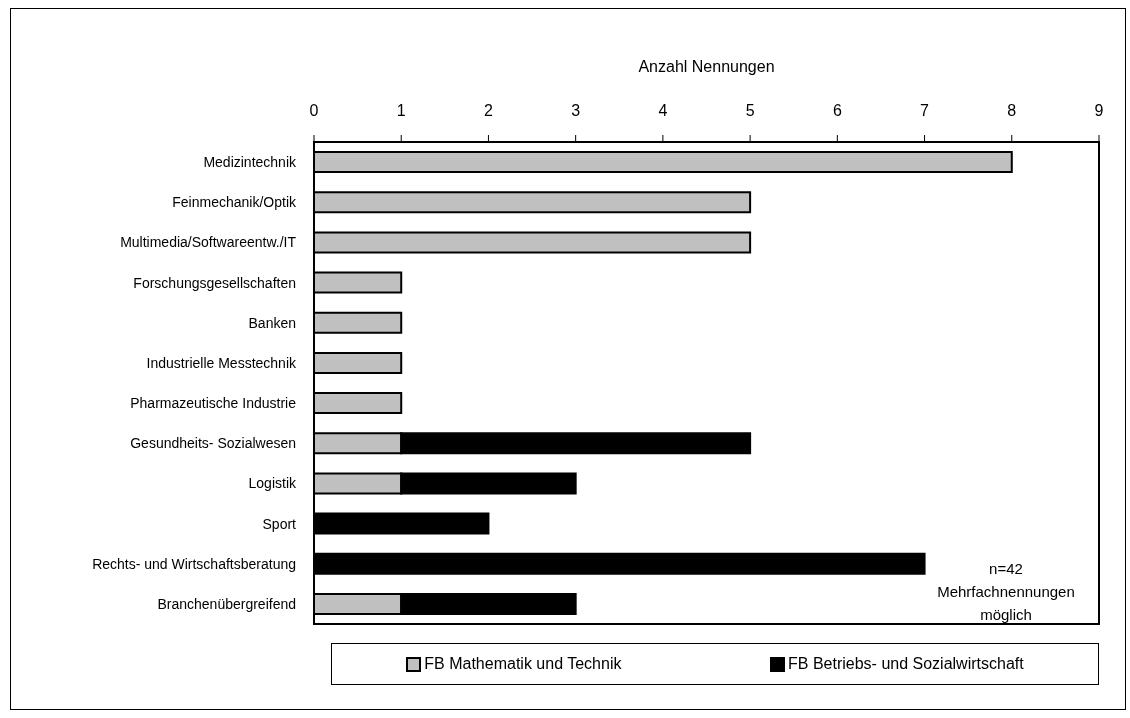 This screenshot has height=718, width=1130. I want to click on x-tick-label: 9, so click(1099, 110).